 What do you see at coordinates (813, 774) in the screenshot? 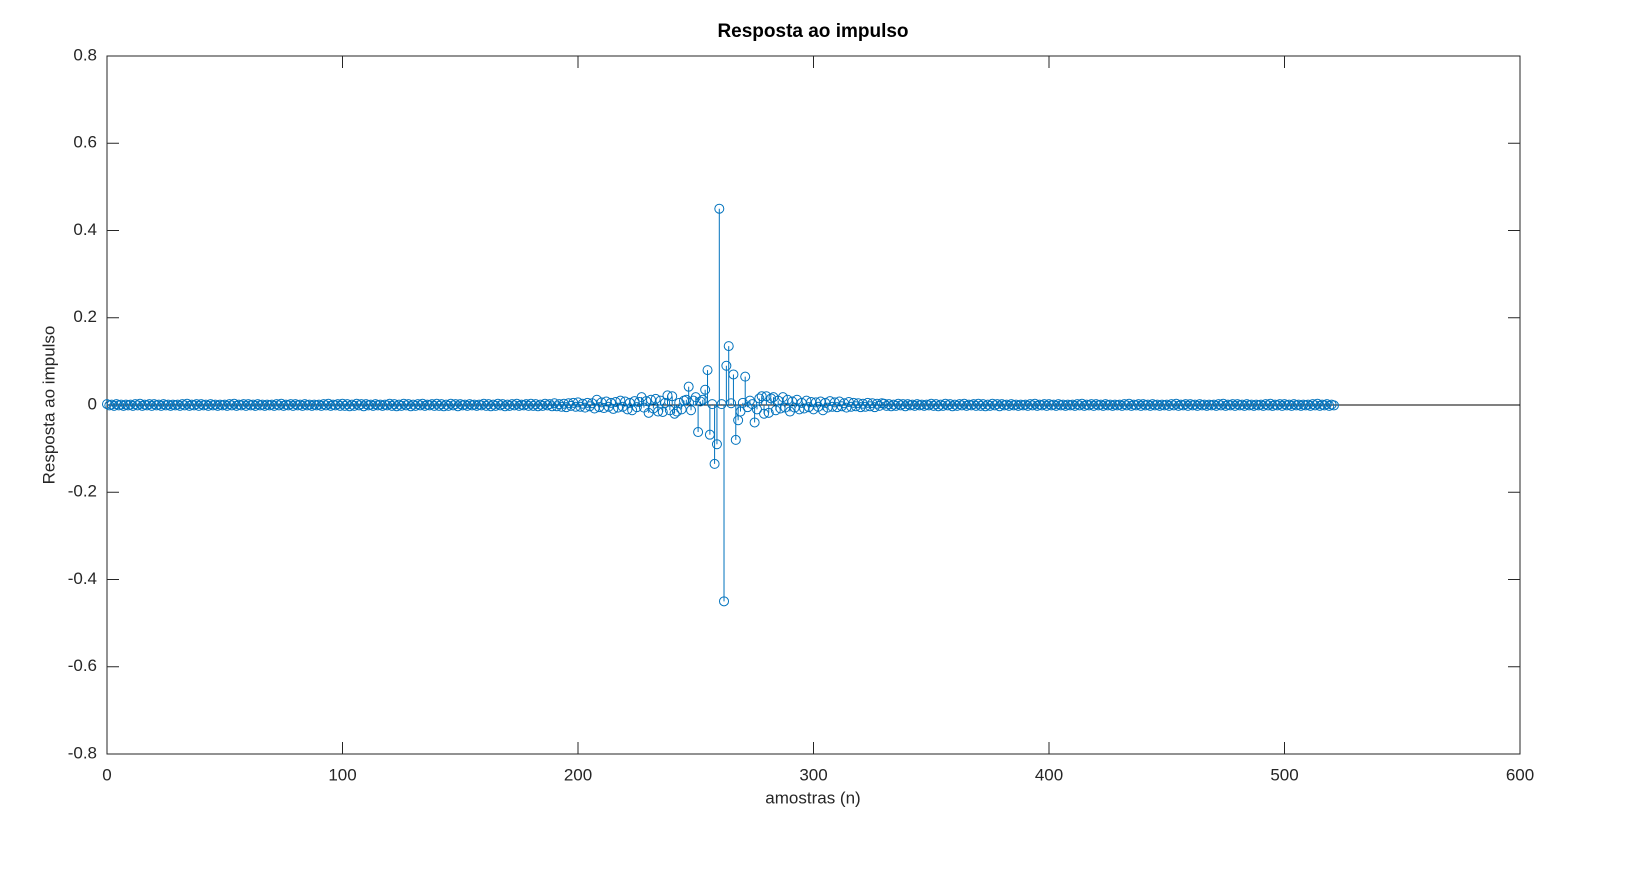
I see `x-tick-label: 300` at bounding box center [813, 774].